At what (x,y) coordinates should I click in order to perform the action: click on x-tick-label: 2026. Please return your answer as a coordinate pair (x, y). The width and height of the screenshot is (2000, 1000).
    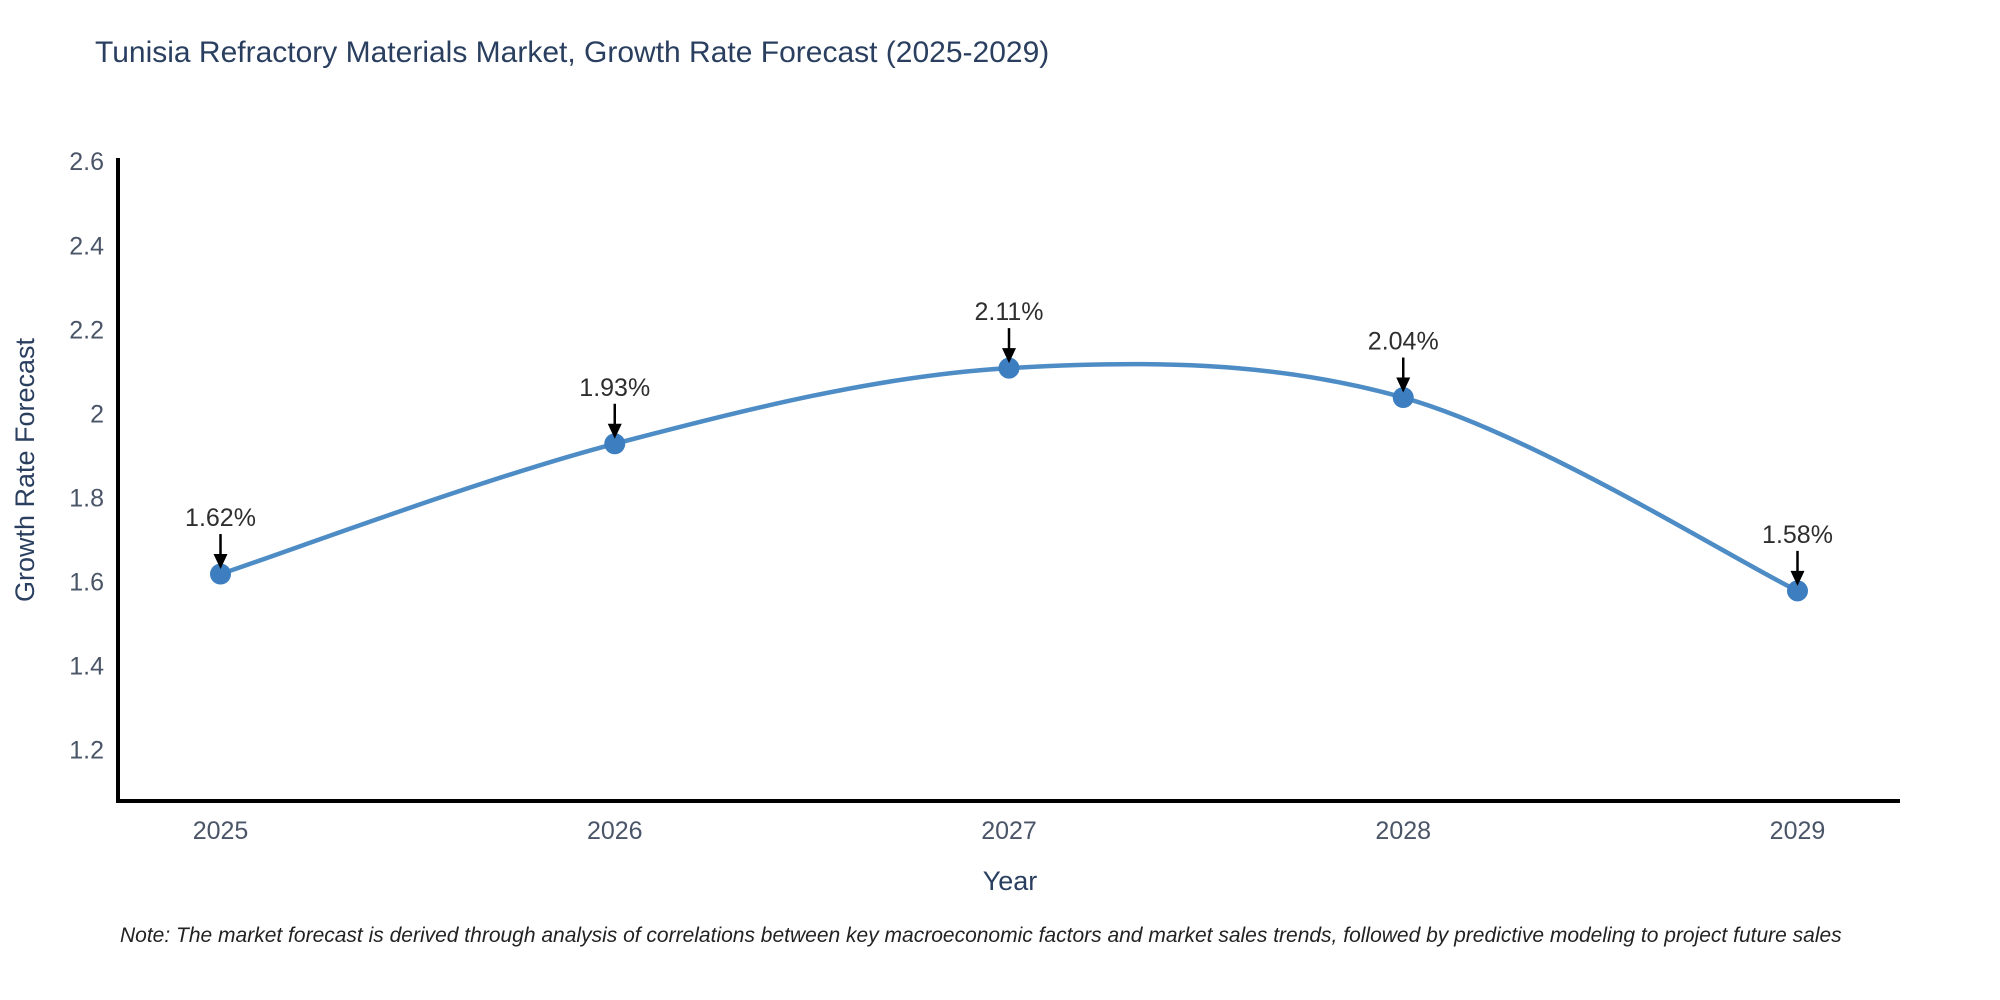
    Looking at the image, I should click on (615, 831).